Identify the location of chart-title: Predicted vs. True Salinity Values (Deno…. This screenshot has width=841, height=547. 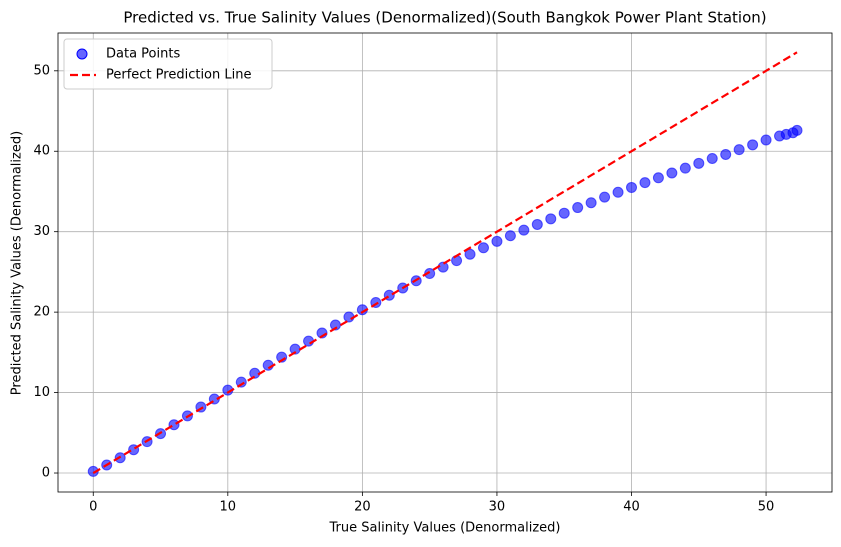
(444, 18).